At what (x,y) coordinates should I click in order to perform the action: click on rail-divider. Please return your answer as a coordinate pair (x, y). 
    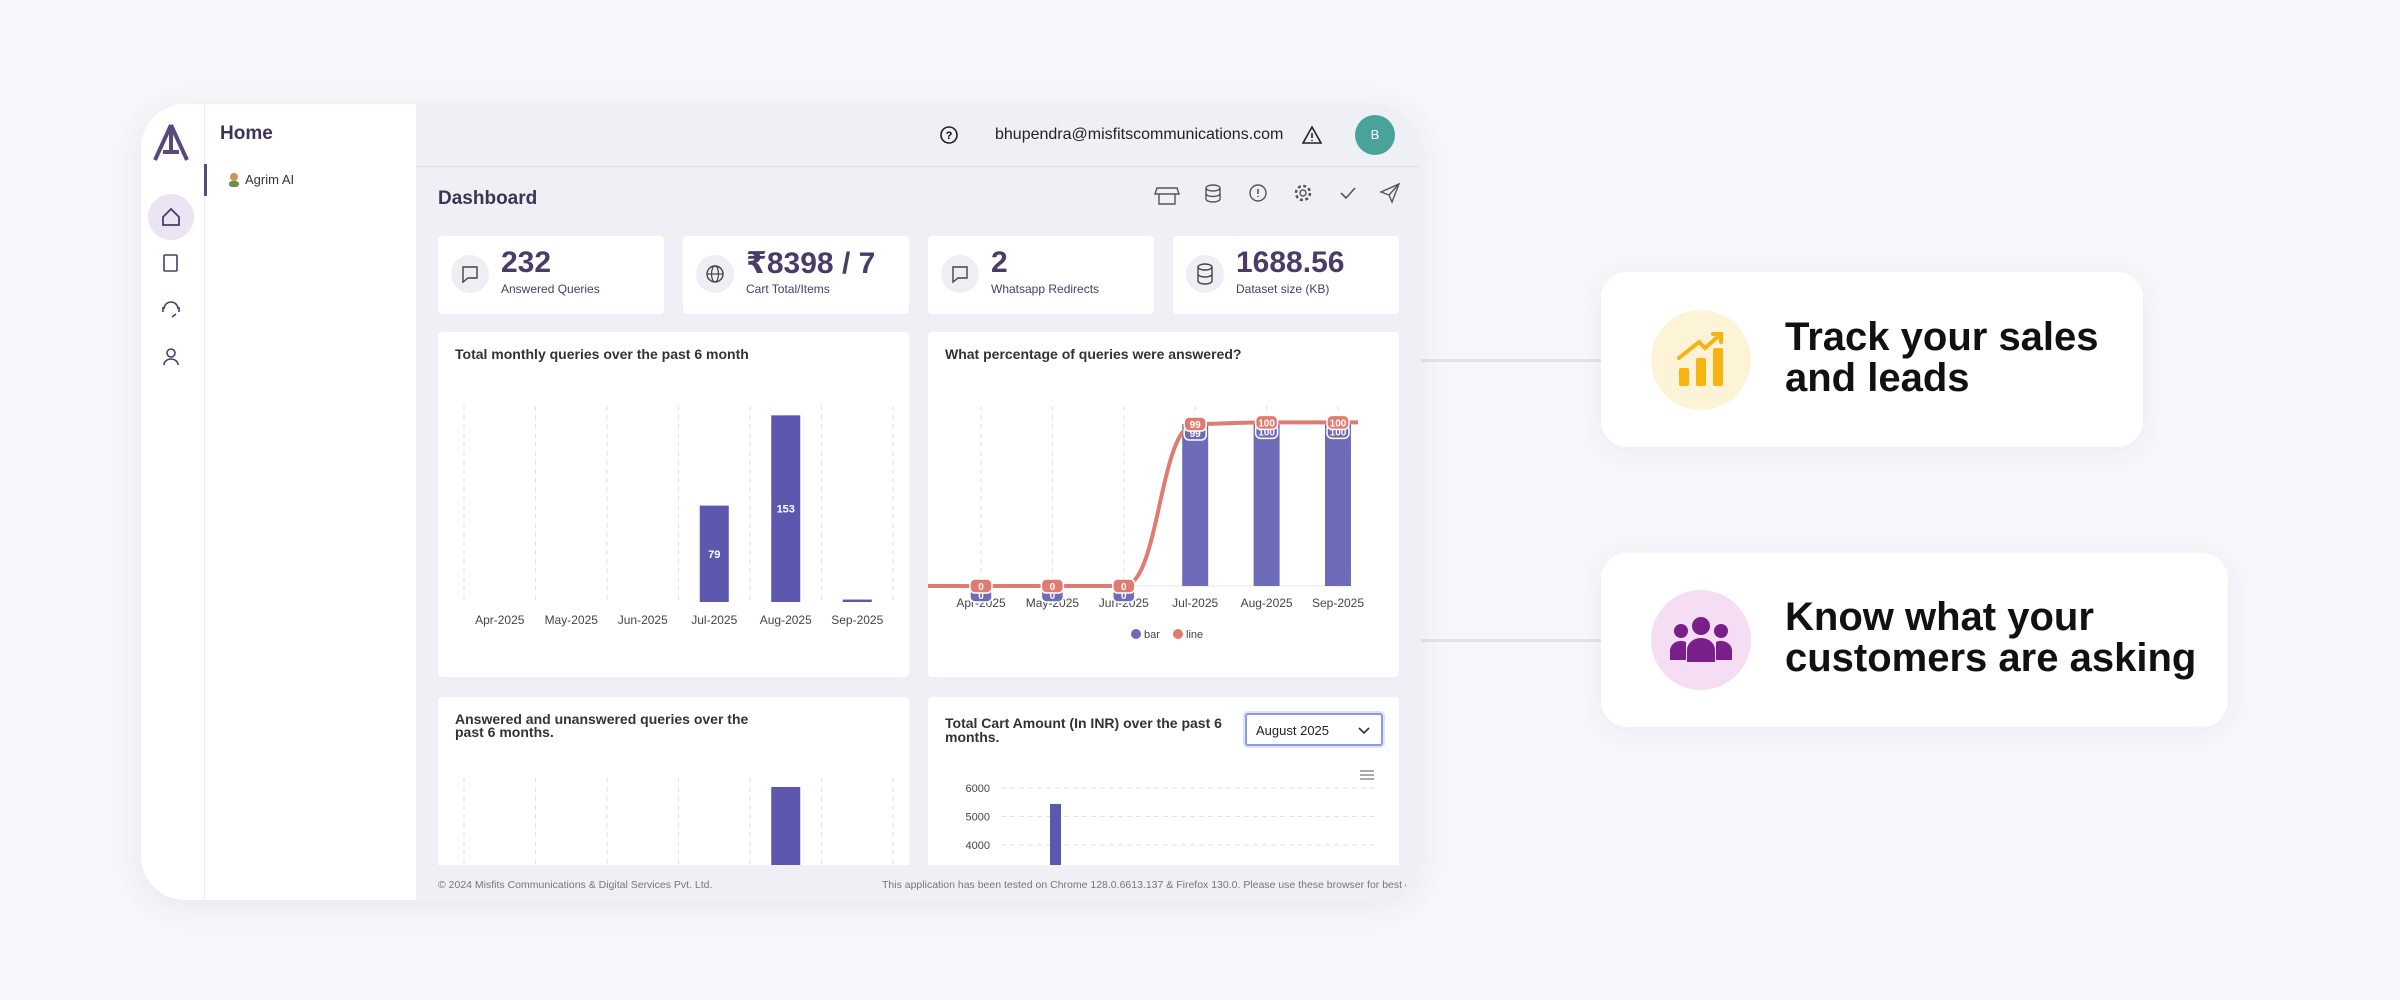
    Looking at the image, I should click on (204, 502).